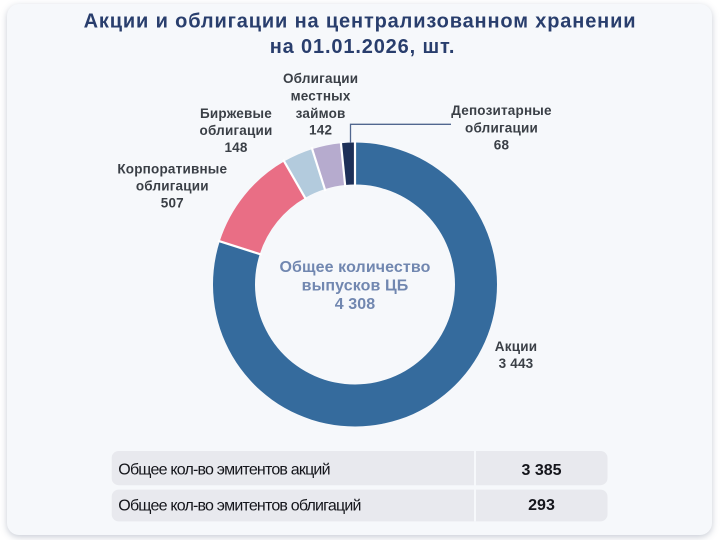 This screenshot has width=720, height=540. Describe the element at coordinates (516, 363) in the screenshot. I see `svg-text: 3 443` at that location.